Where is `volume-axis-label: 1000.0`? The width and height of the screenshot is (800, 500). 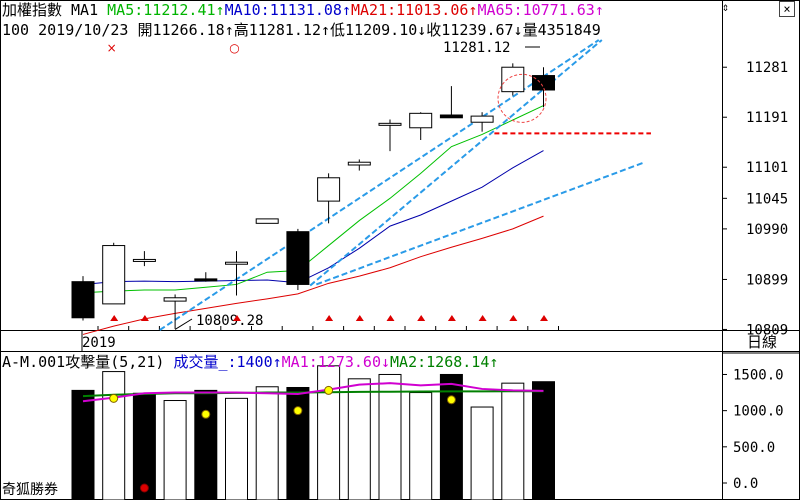
volume-axis-label: 1000.0 is located at coordinates (758, 412).